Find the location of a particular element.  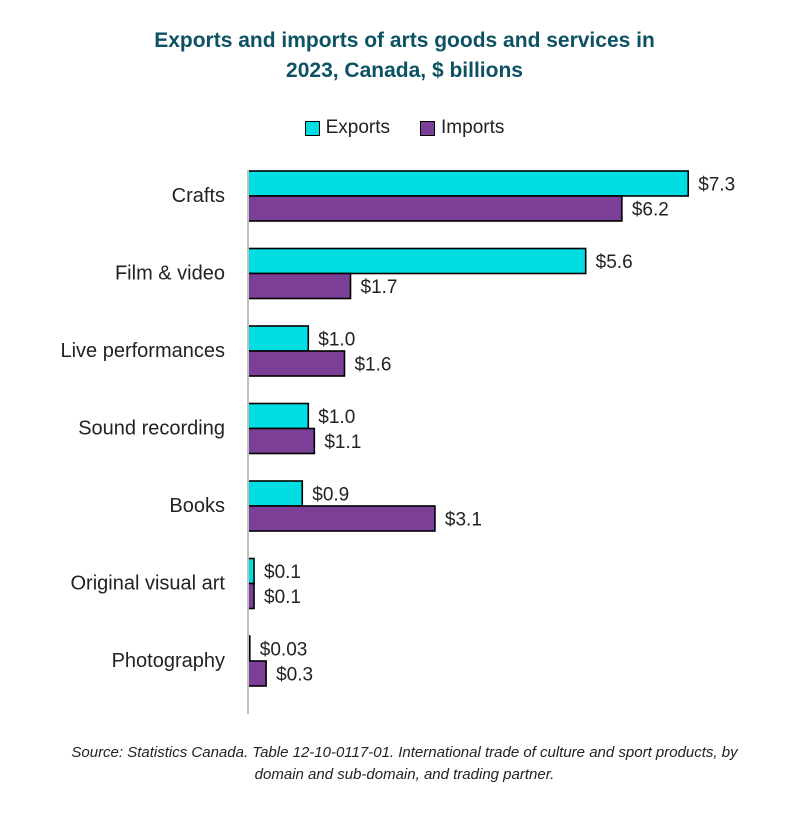

bar-exports-live-performances is located at coordinates (278, 338).